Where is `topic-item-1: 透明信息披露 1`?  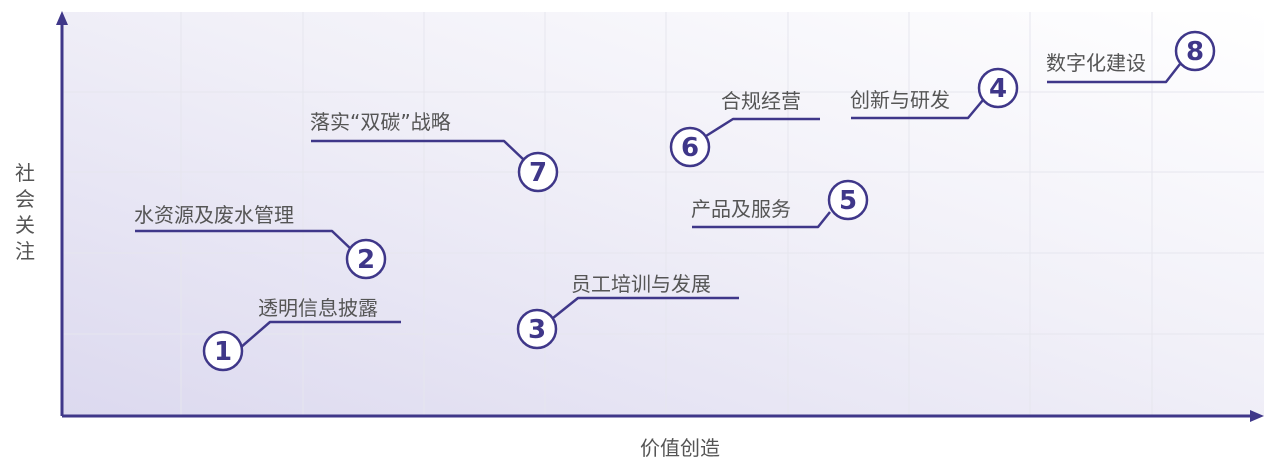 topic-item-1: 透明信息披露 1 is located at coordinates (301, 334).